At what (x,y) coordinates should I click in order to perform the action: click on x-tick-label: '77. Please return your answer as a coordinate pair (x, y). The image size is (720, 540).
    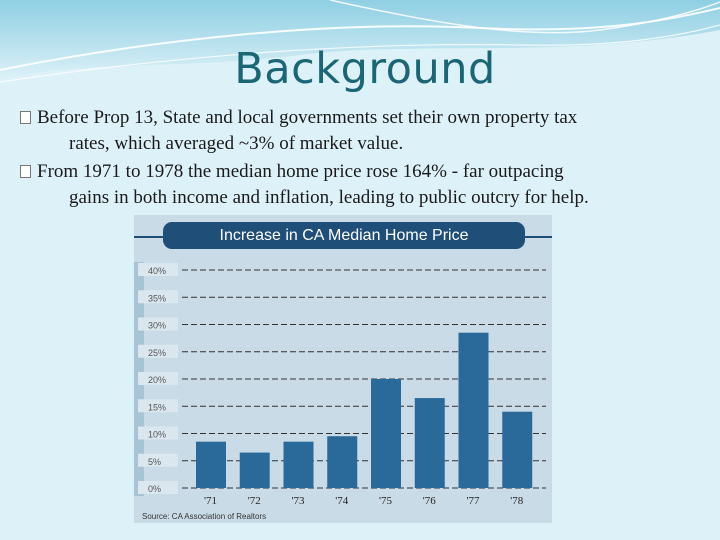
    Looking at the image, I should click on (473, 501).